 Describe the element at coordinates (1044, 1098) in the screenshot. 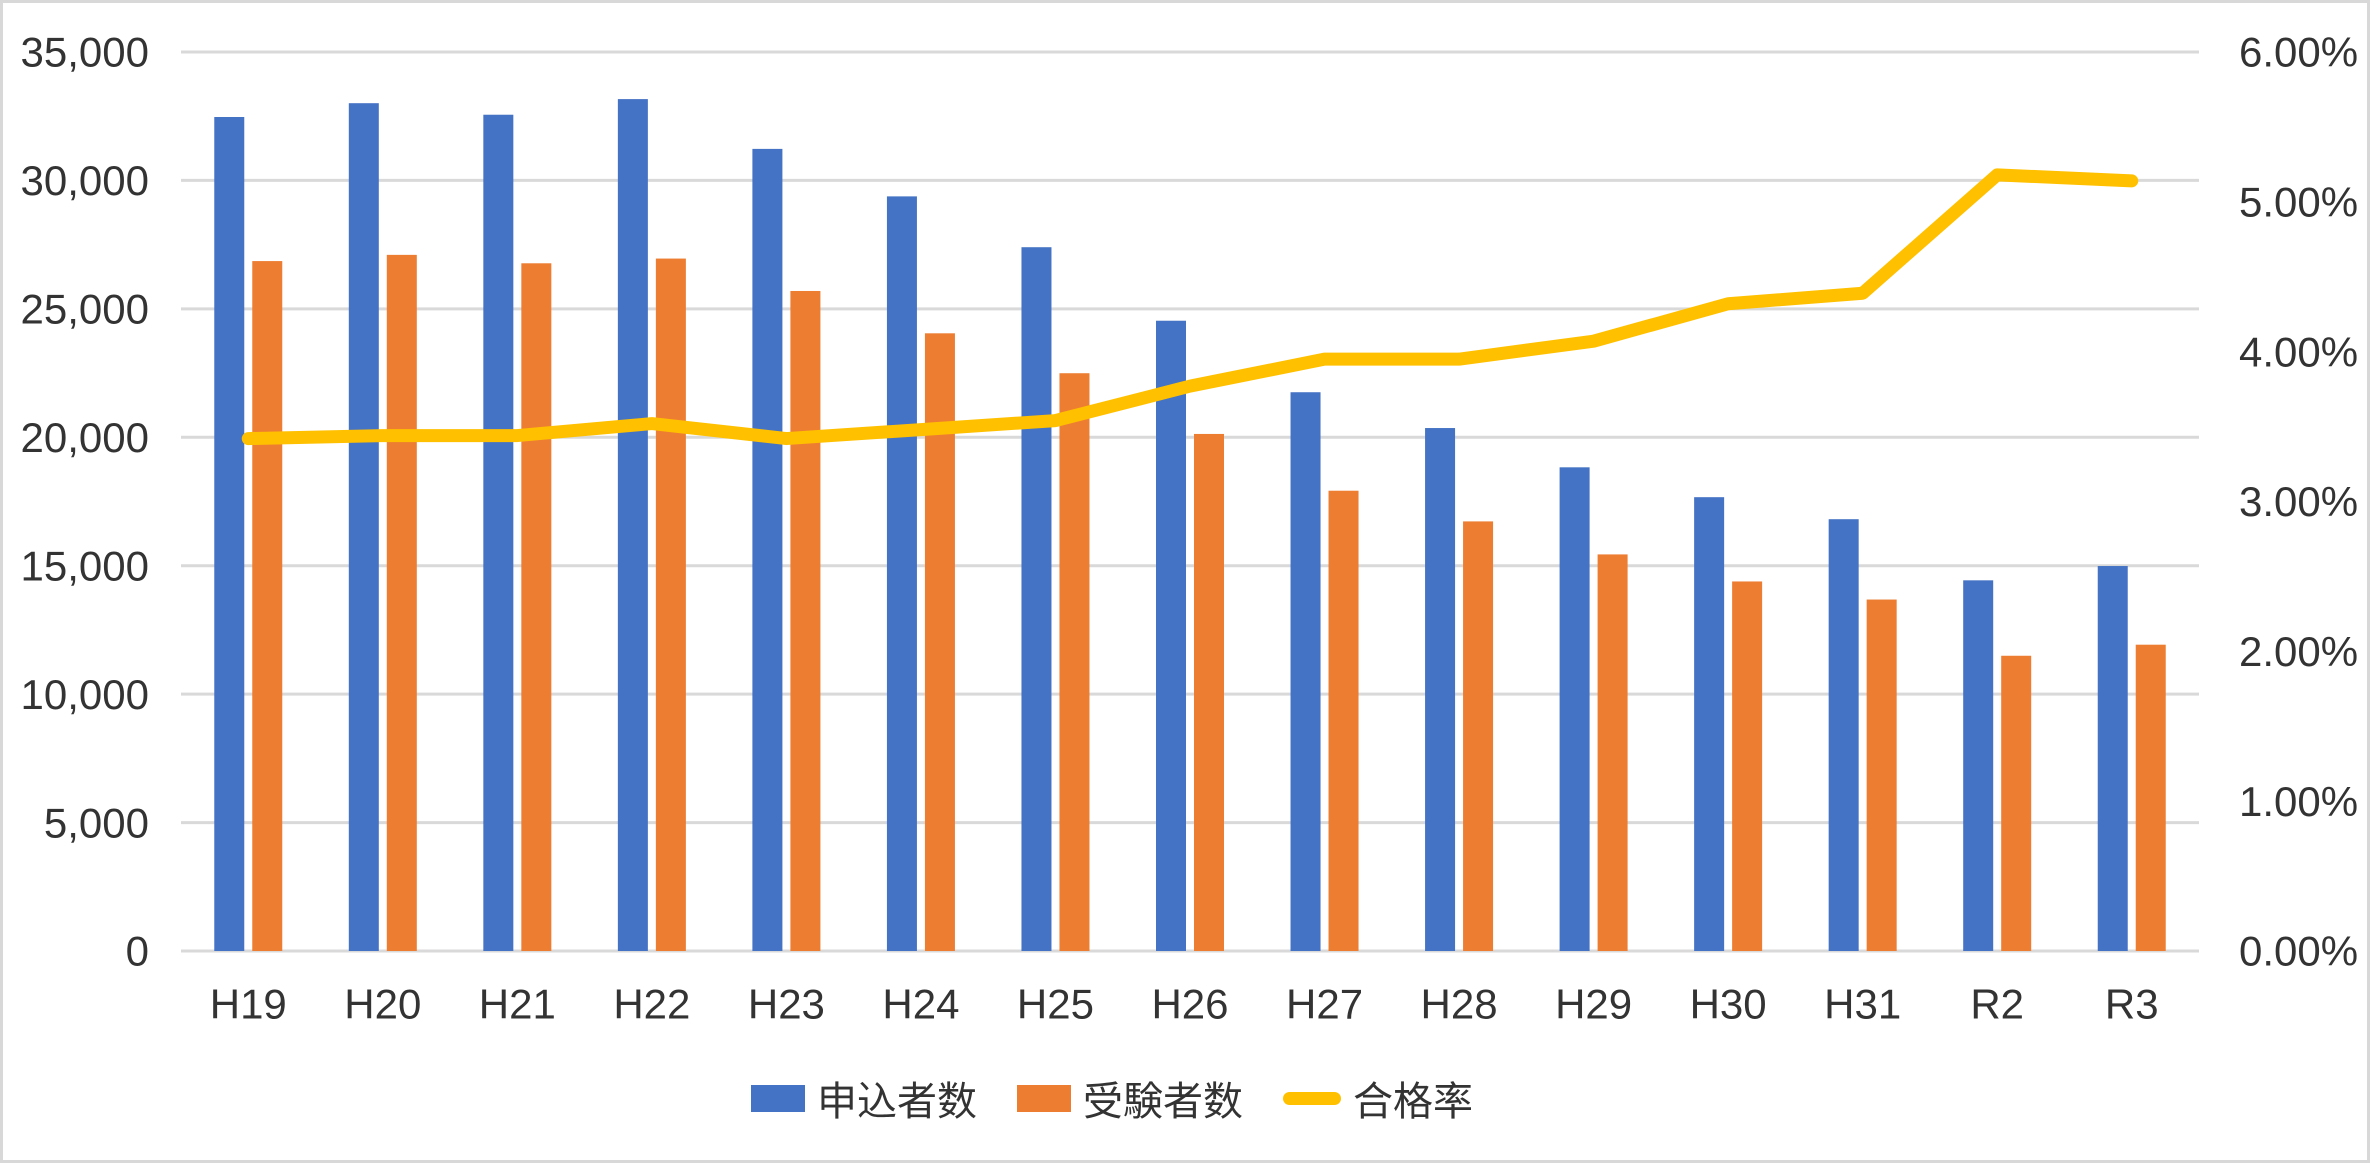

I see `examinees-series-swatch` at that location.